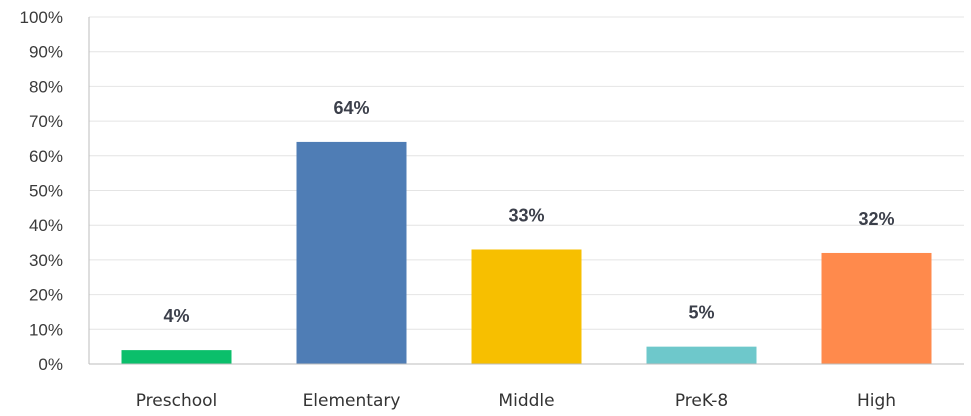 This screenshot has width=971, height=416. I want to click on y-tick-label: 40%, so click(46, 225).